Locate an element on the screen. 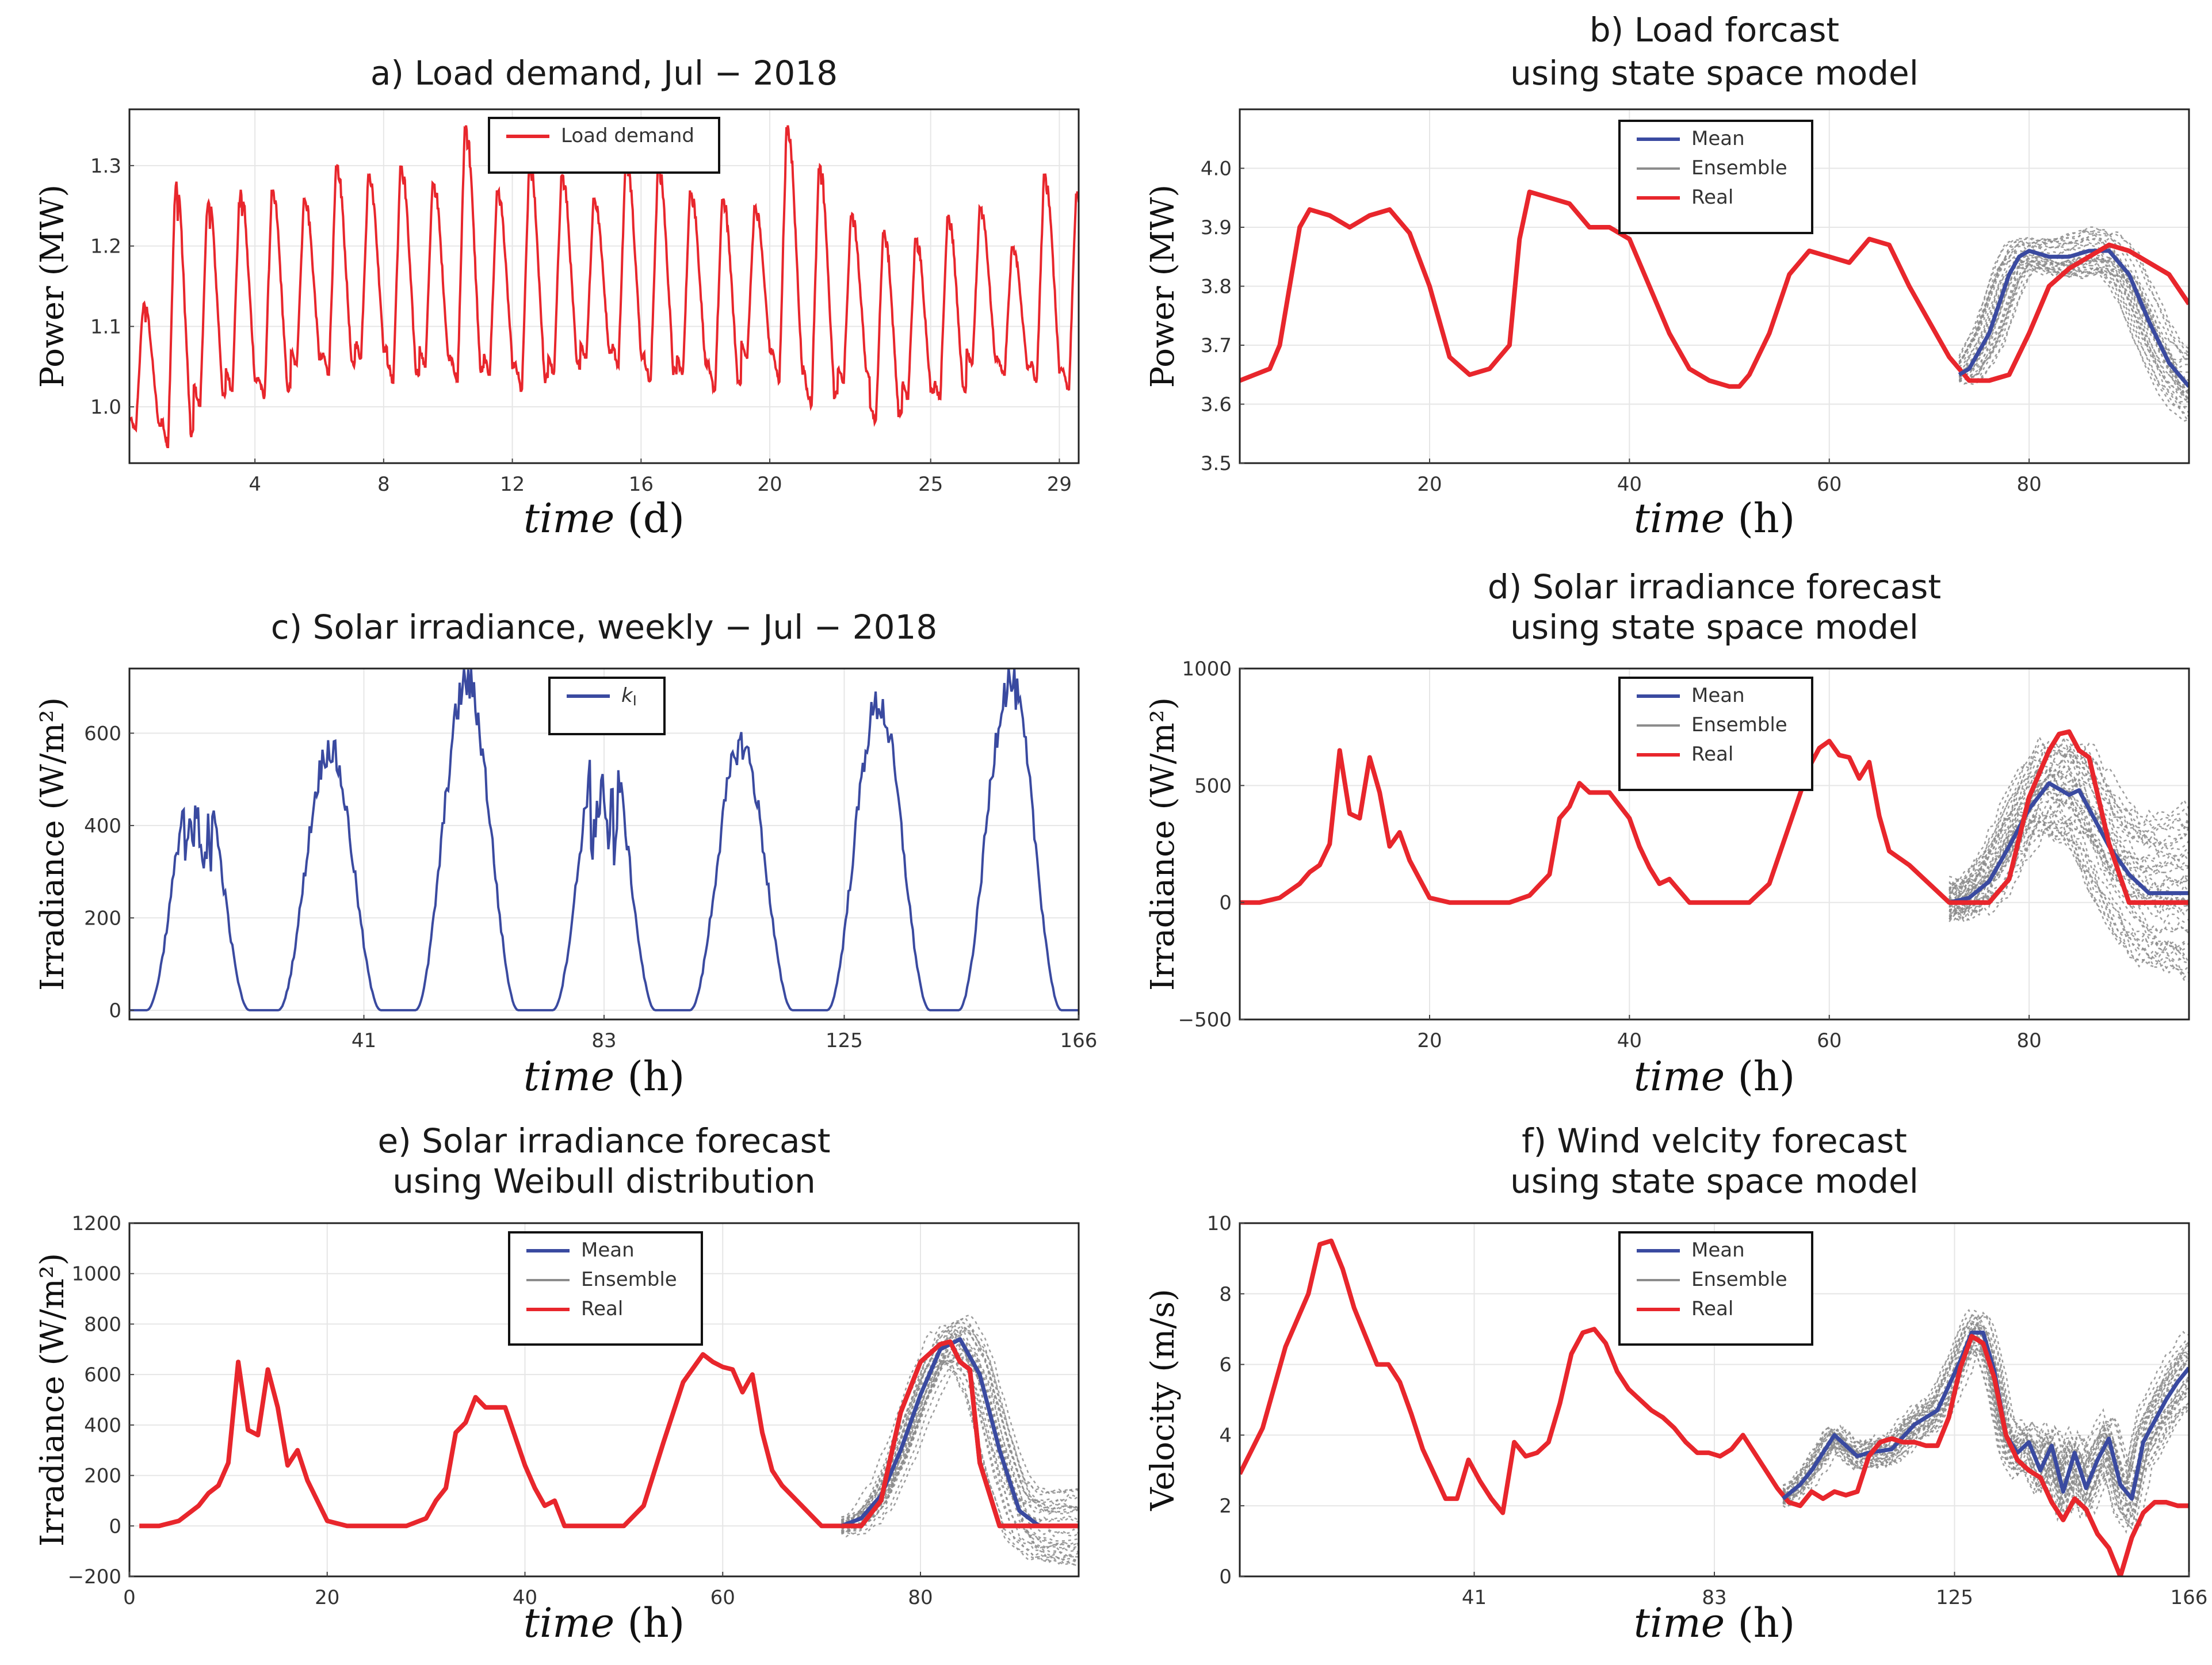 The image size is (2212, 1665). y-tick-label: 3.9 is located at coordinates (1216, 227).